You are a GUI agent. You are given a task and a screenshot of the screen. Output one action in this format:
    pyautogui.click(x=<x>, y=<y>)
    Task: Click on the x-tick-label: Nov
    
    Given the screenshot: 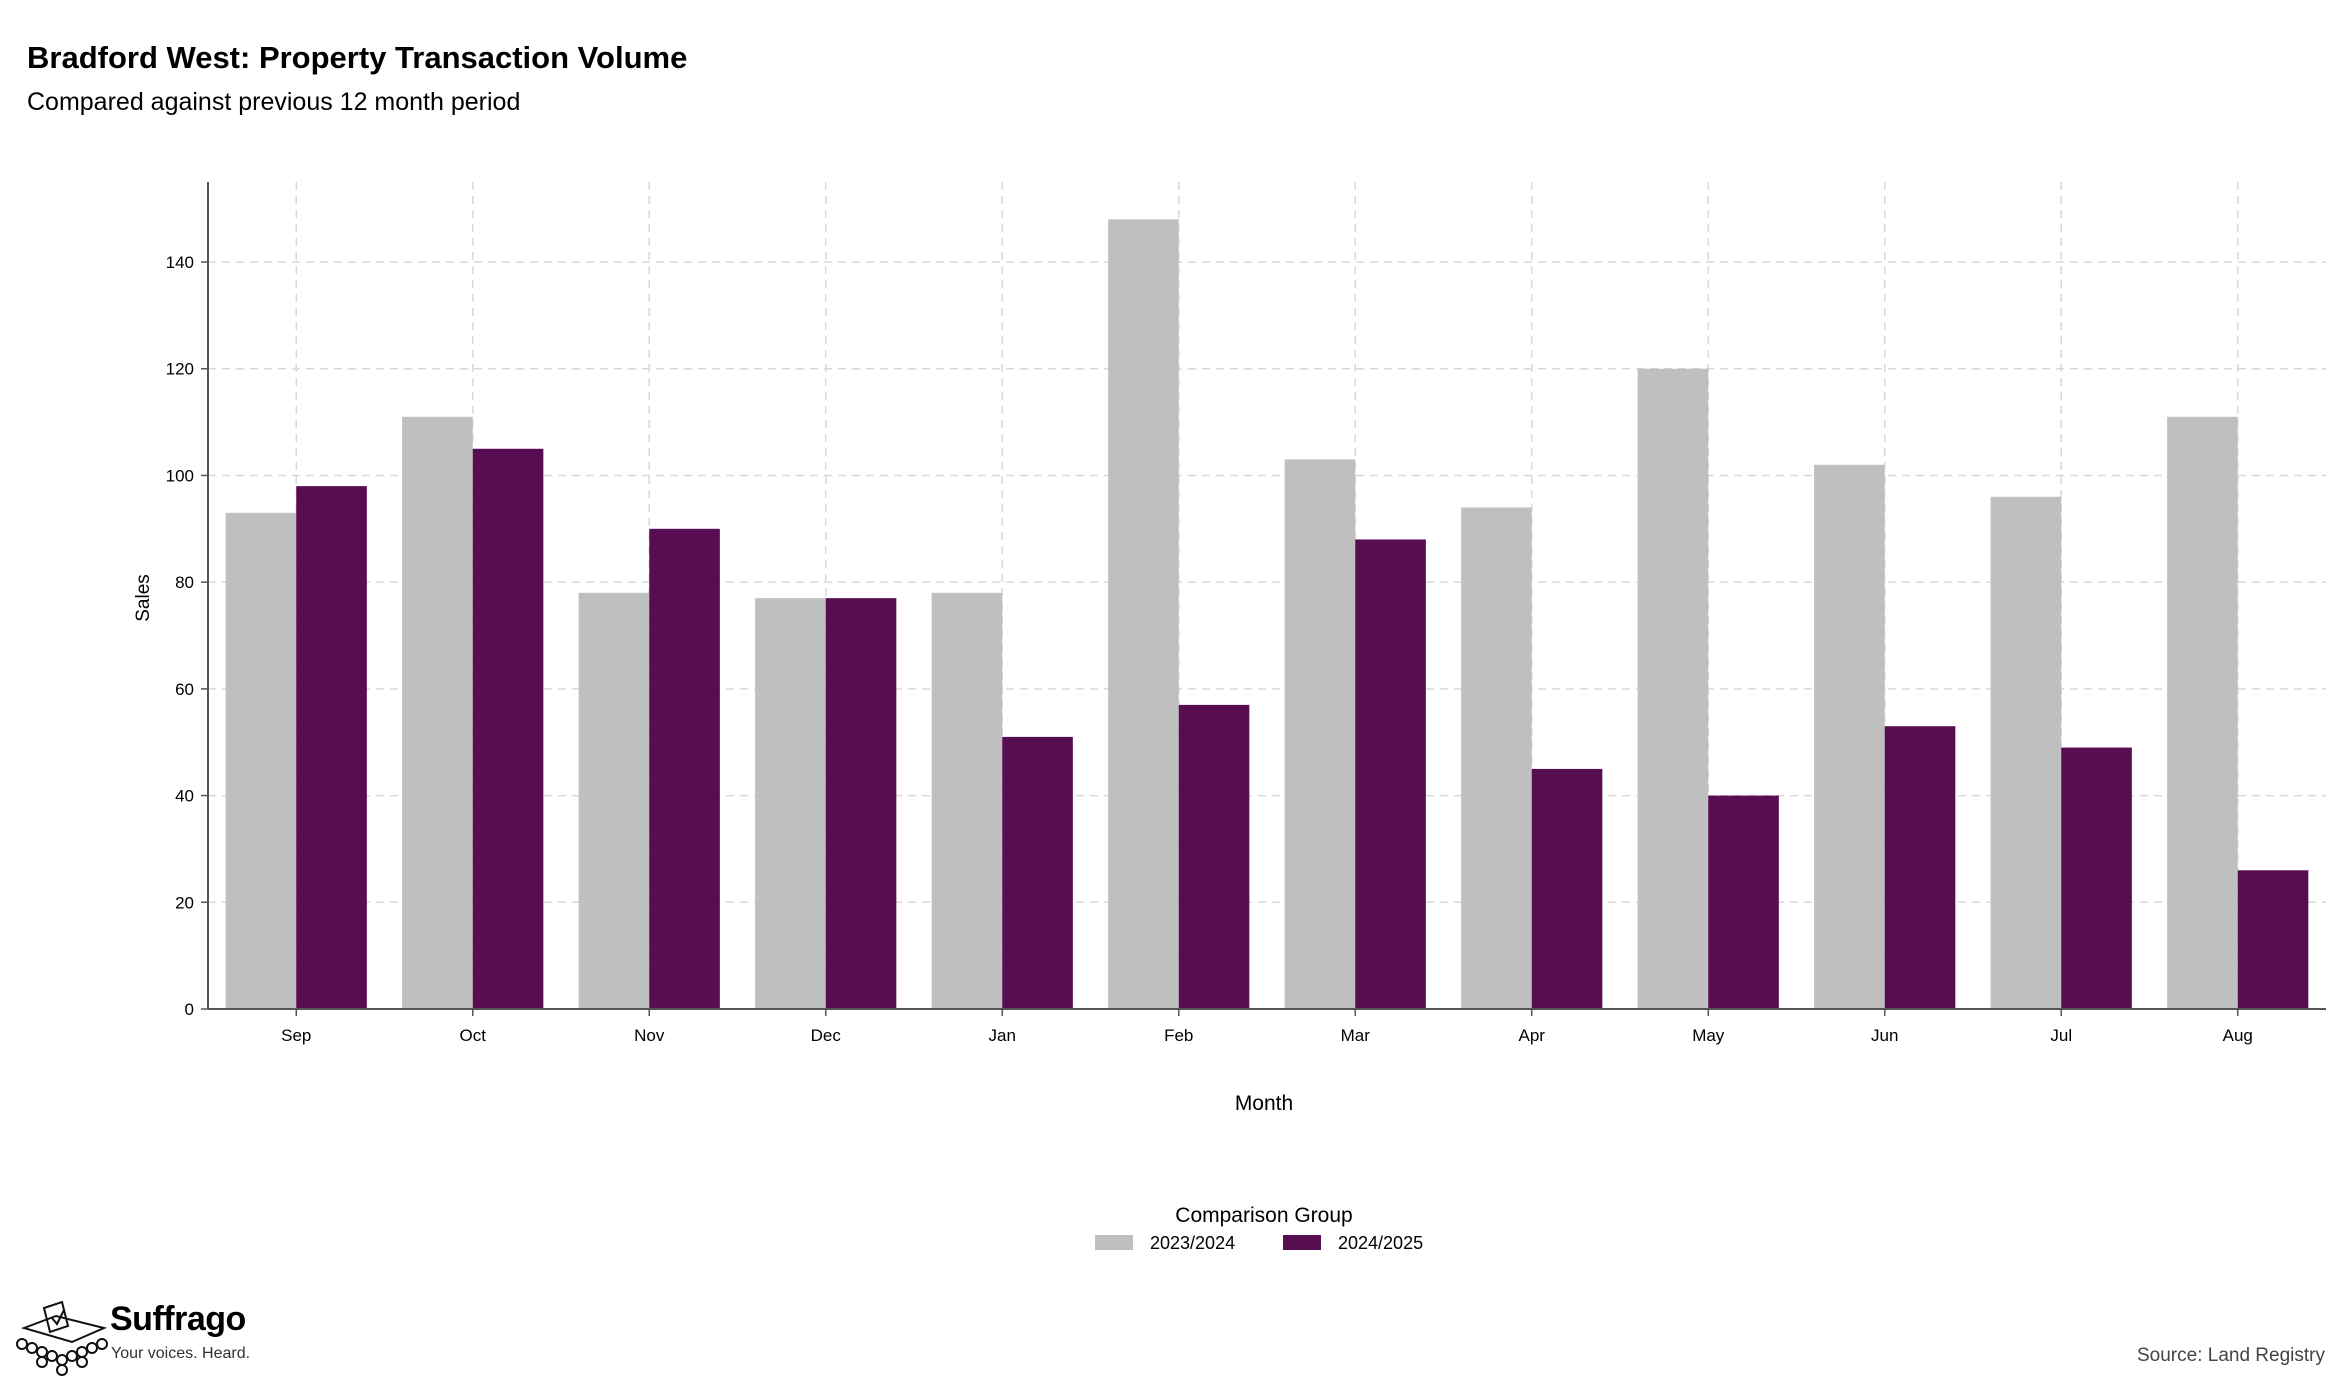 What is the action you would take?
    pyautogui.click(x=649, y=1035)
    